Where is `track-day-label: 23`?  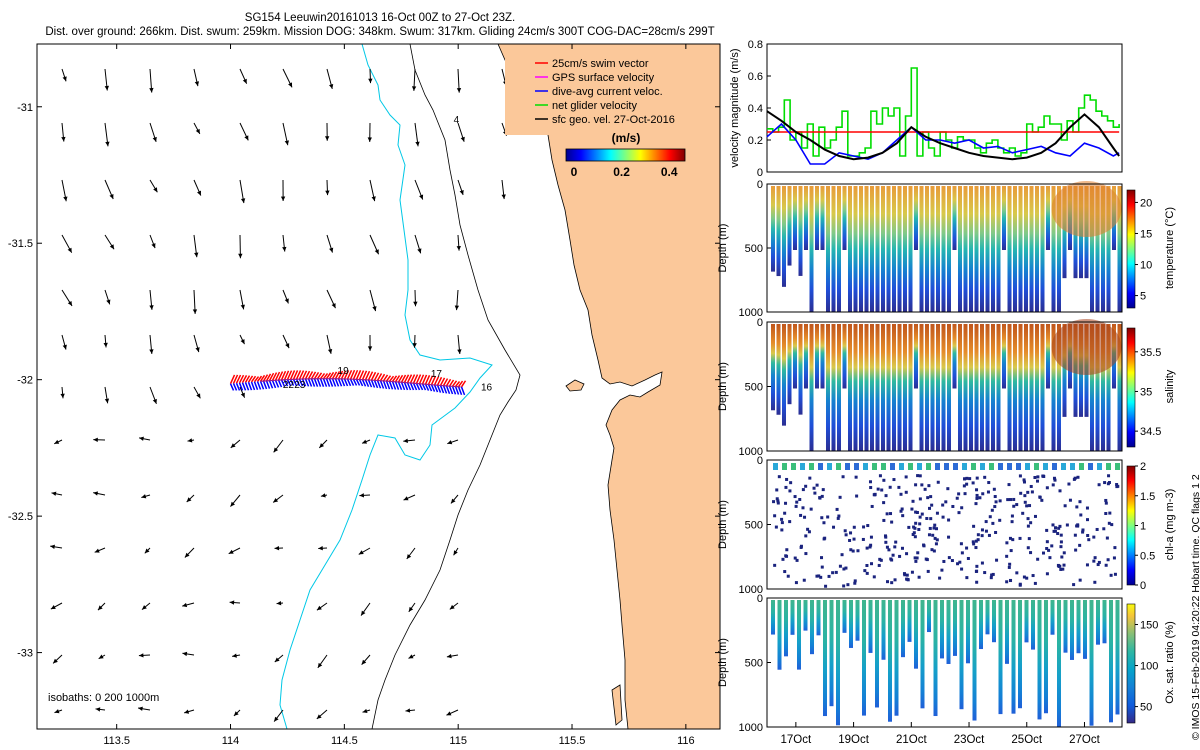
track-day-label: 23 is located at coordinates (300, 385).